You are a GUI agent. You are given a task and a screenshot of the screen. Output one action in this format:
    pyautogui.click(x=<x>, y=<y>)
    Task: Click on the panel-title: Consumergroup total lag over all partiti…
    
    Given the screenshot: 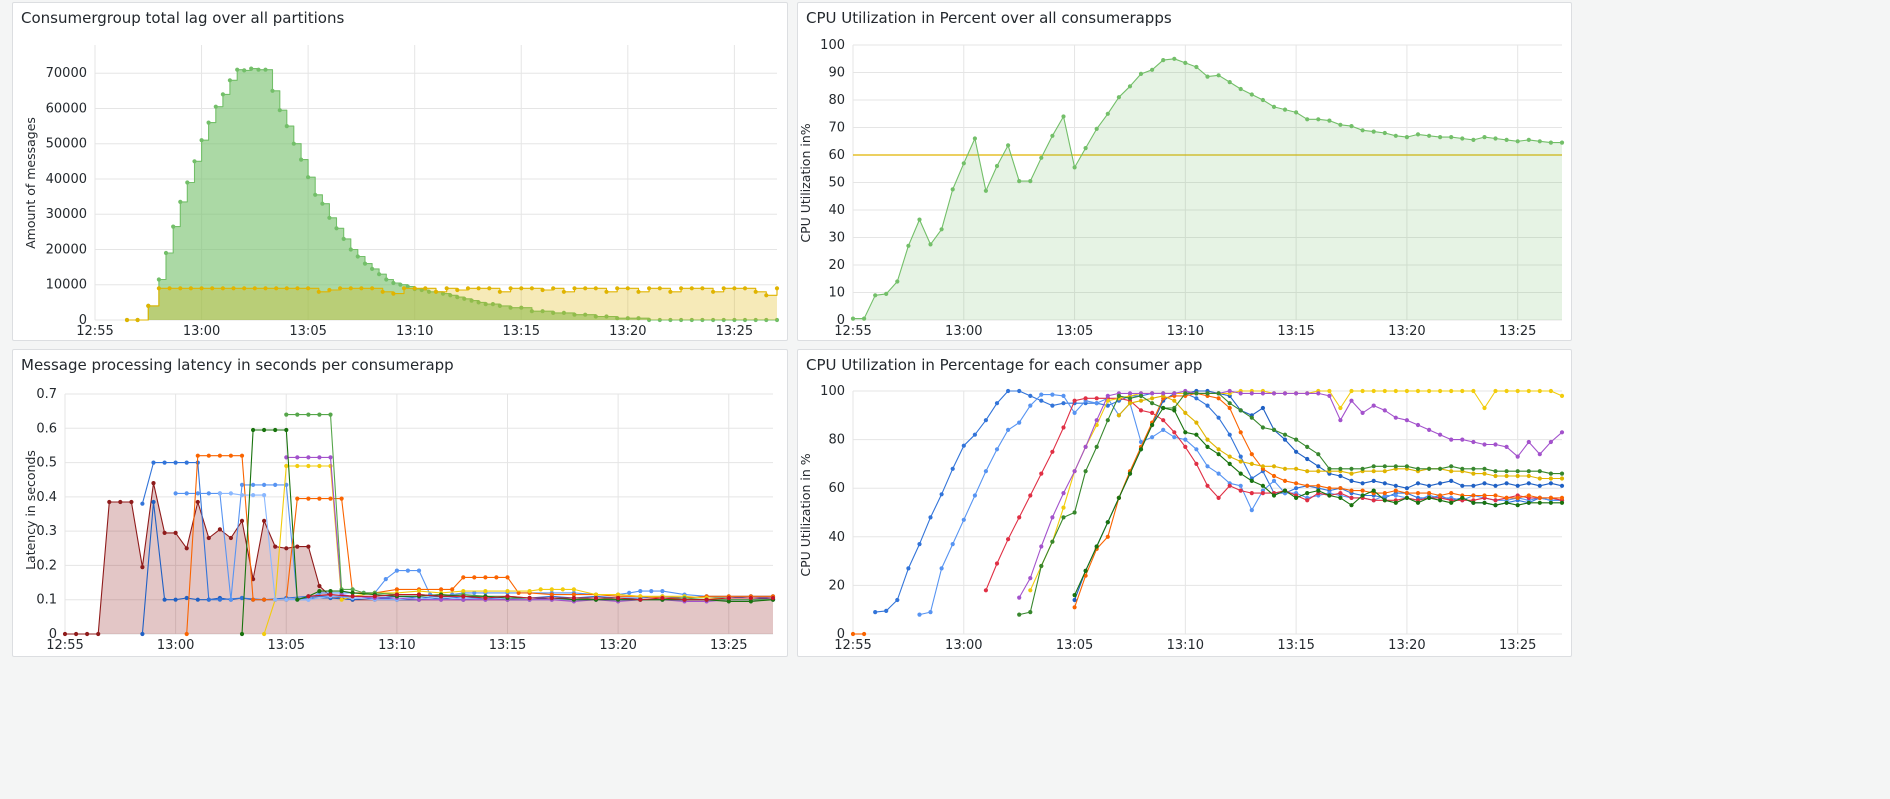 What is the action you would take?
    pyautogui.click(x=183, y=18)
    